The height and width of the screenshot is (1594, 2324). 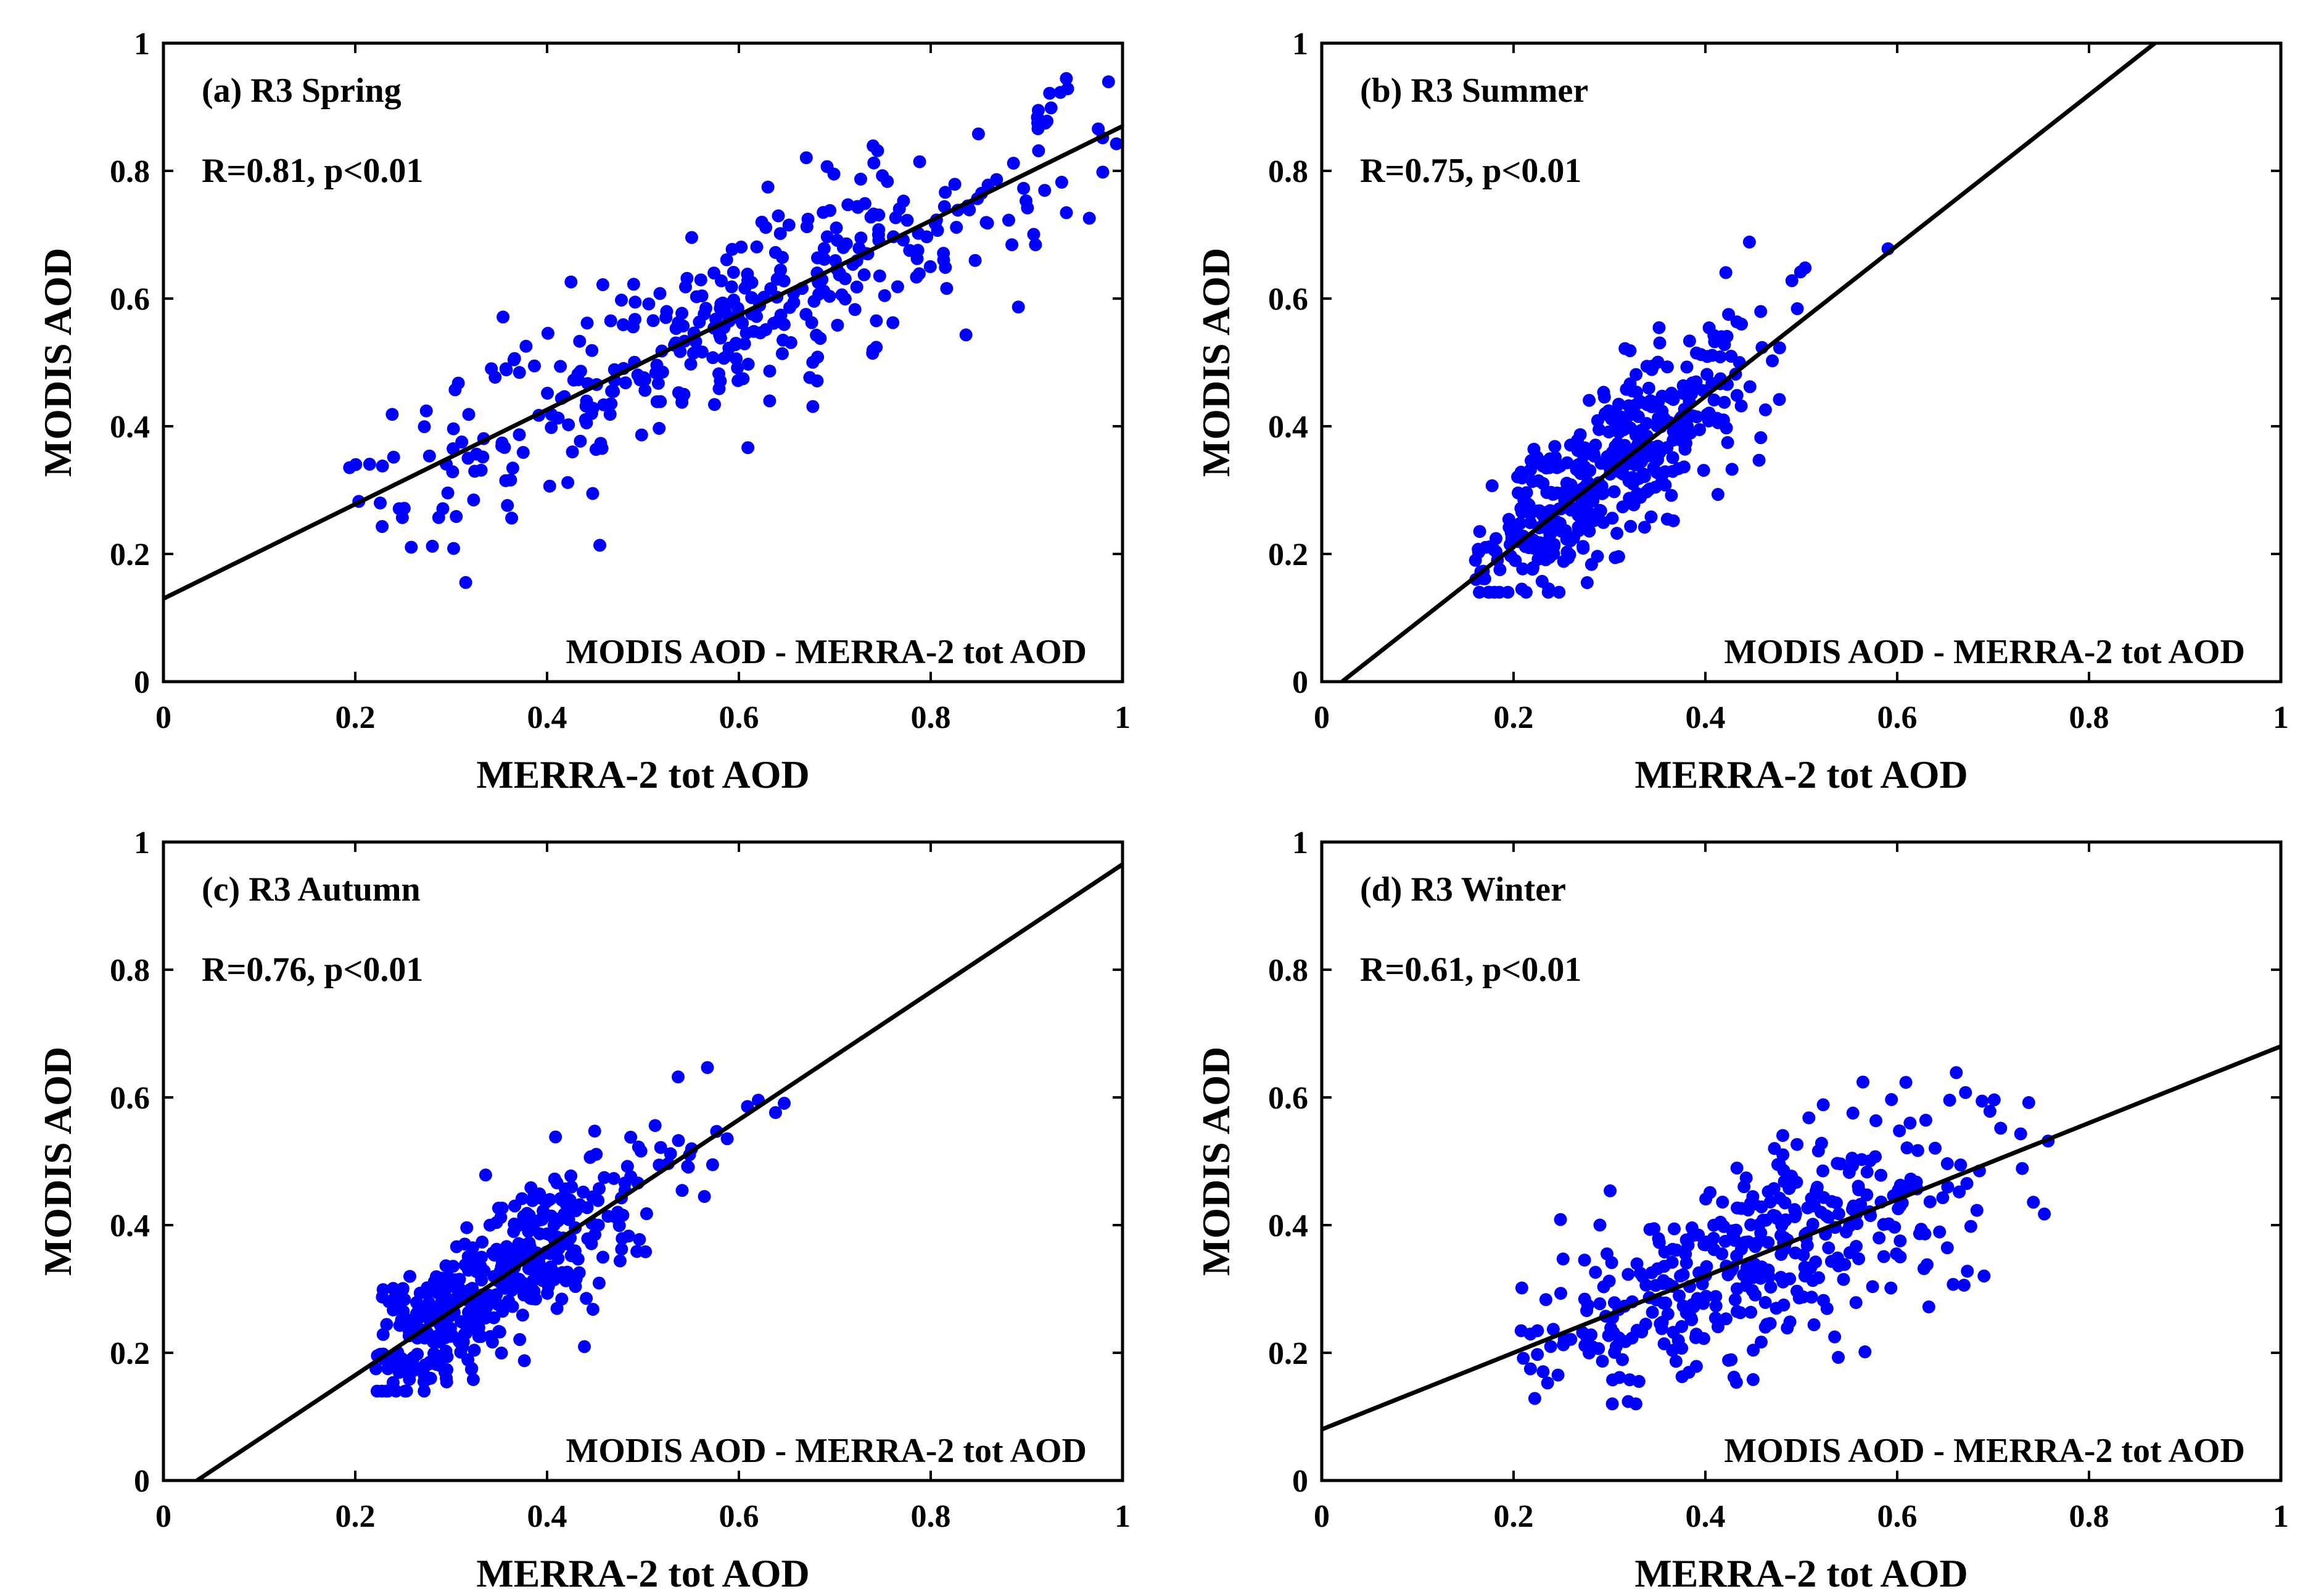 I want to click on x-tick-label: 0.6, so click(x=739, y=717).